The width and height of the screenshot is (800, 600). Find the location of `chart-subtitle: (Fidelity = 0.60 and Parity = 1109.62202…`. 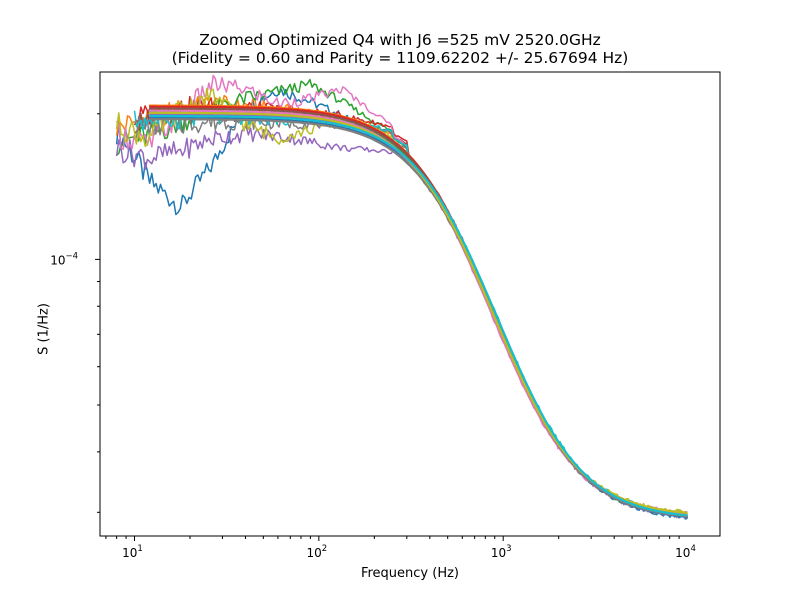

chart-subtitle: (Fidelity = 0.60 and Parity = 1109.62202… is located at coordinates (400, 58).